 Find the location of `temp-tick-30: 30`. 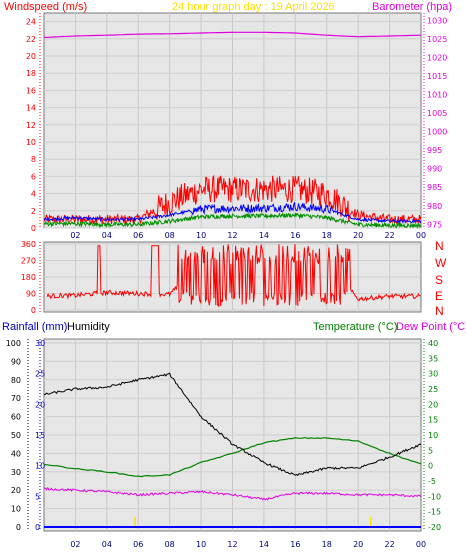

temp-tick-30: 30 is located at coordinates (433, 374).